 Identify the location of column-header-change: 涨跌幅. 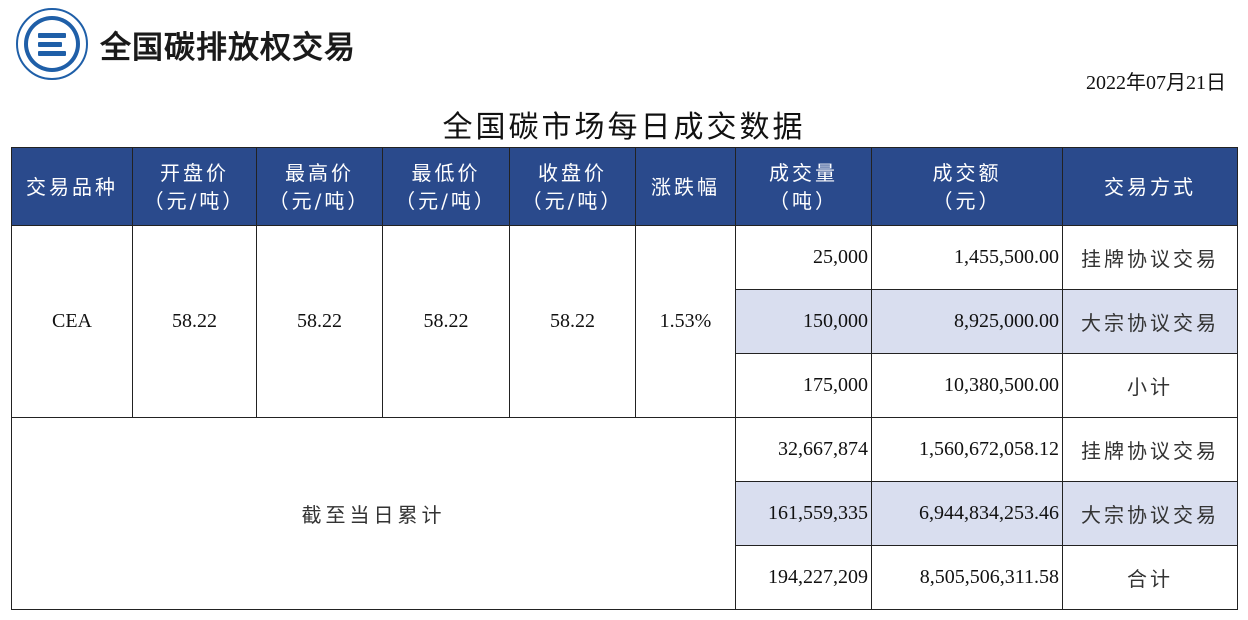
(685, 186).